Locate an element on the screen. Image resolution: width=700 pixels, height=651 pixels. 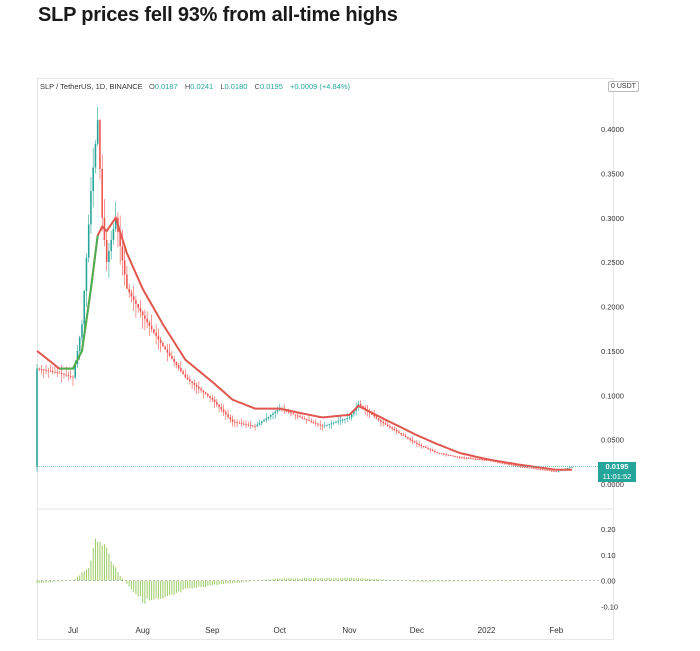
high-label: H is located at coordinates (187, 86).